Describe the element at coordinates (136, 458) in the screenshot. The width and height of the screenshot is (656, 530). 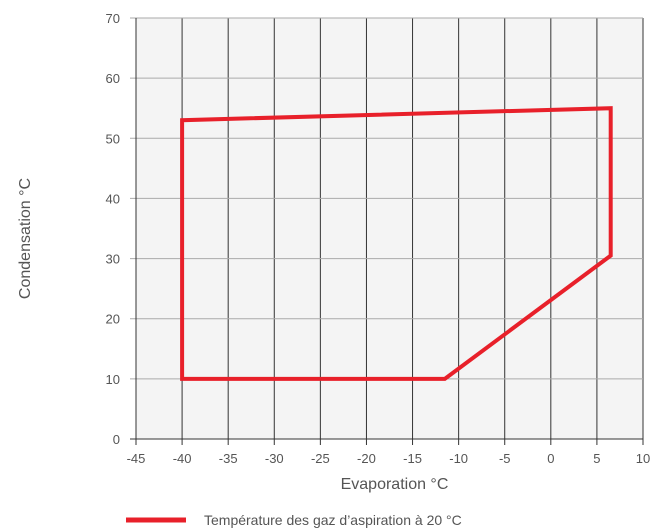
I see `x-tick-label: -45` at that location.